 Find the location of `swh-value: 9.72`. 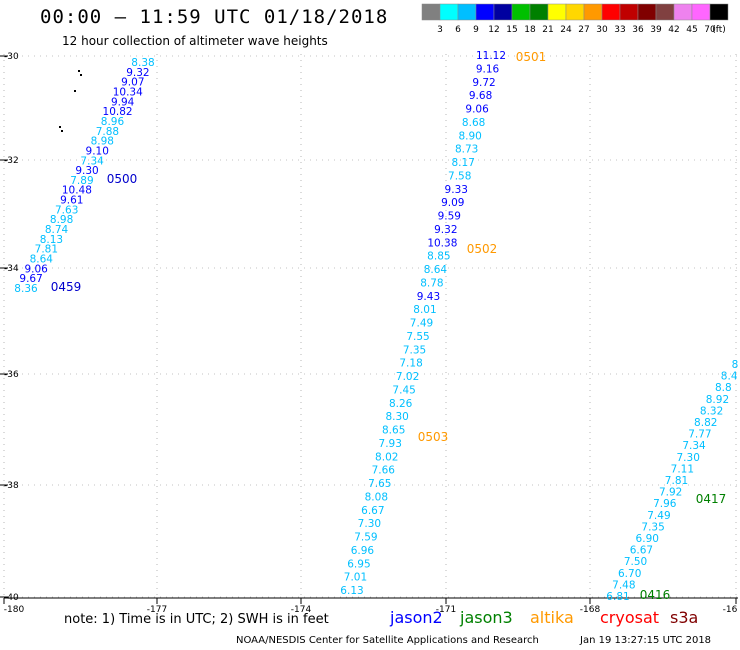

swh-value: 9.72 is located at coordinates (483, 83).